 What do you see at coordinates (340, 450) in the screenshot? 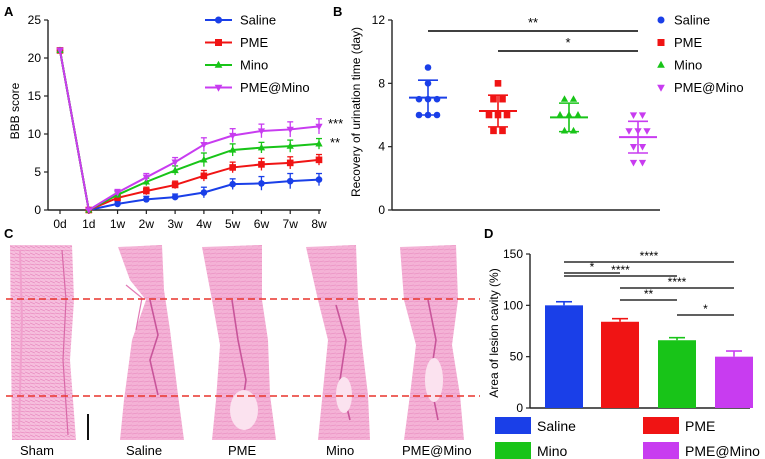
I see `section-label-mino: Mino` at bounding box center [340, 450].